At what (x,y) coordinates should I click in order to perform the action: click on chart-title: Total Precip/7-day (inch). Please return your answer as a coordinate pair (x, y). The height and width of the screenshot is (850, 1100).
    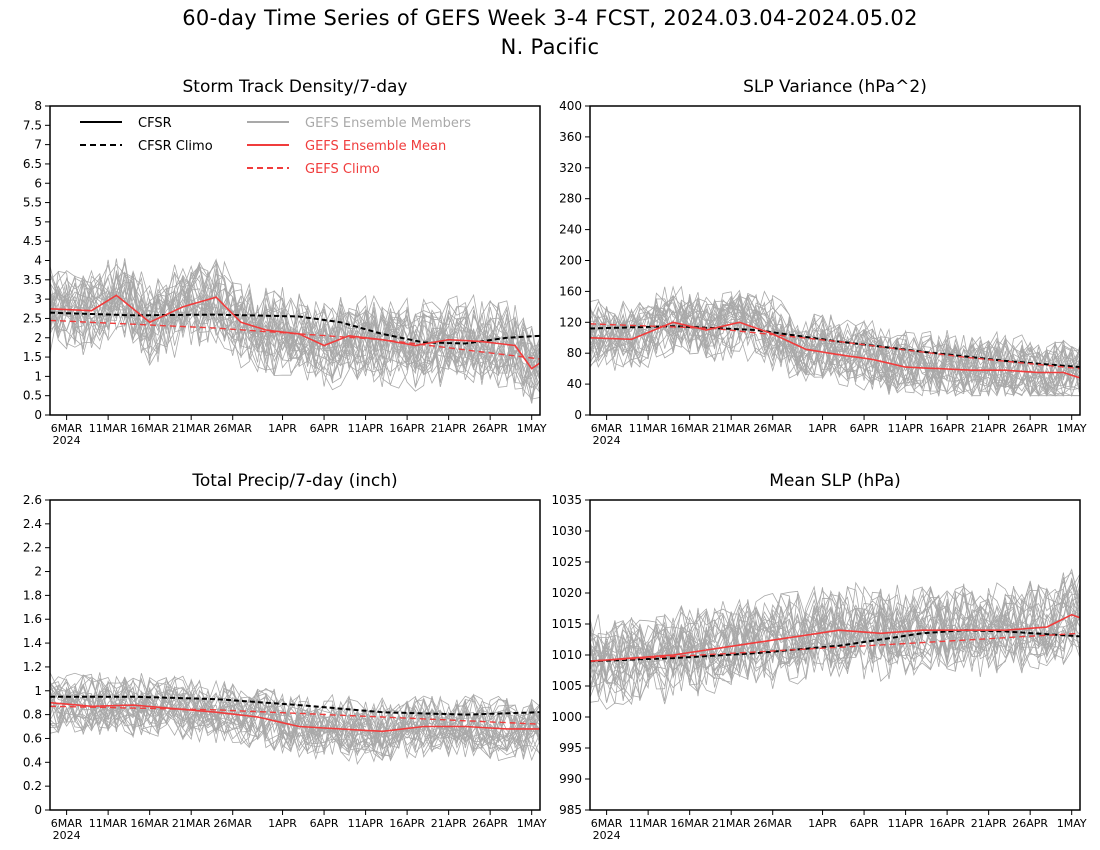
    Looking at the image, I should click on (294, 481).